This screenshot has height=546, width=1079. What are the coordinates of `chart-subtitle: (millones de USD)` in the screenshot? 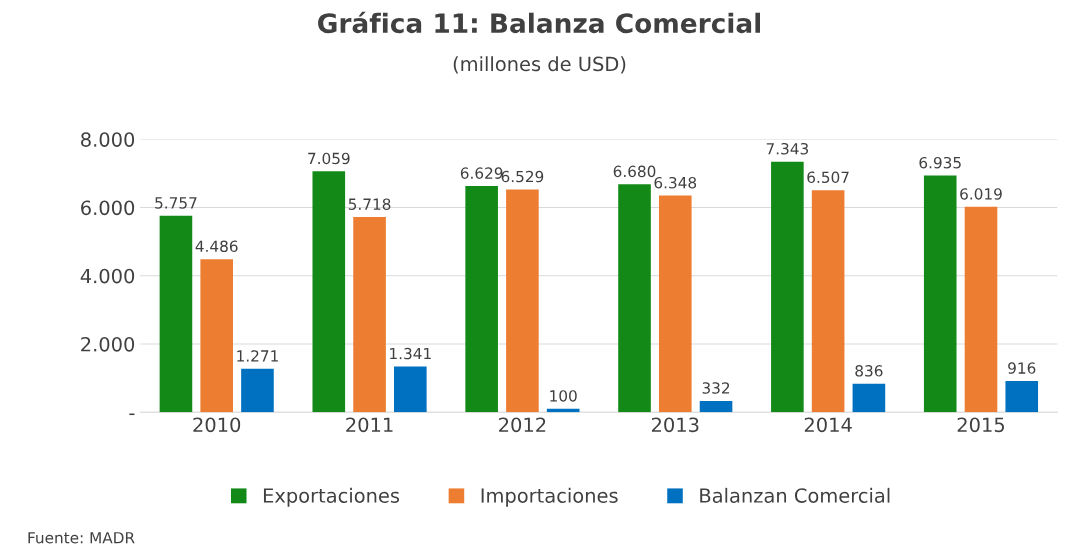 It's located at (539, 65).